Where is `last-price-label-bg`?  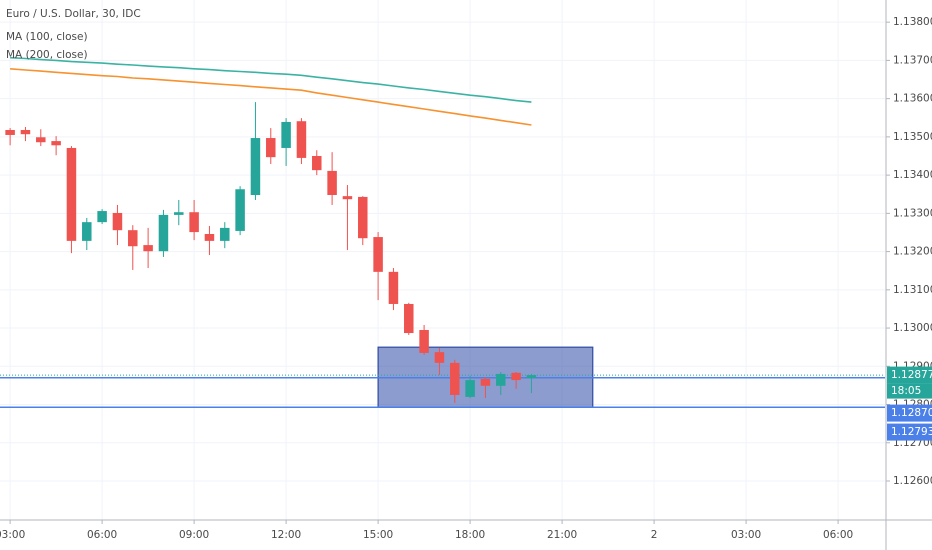
last-price-label-bg is located at coordinates (909, 375).